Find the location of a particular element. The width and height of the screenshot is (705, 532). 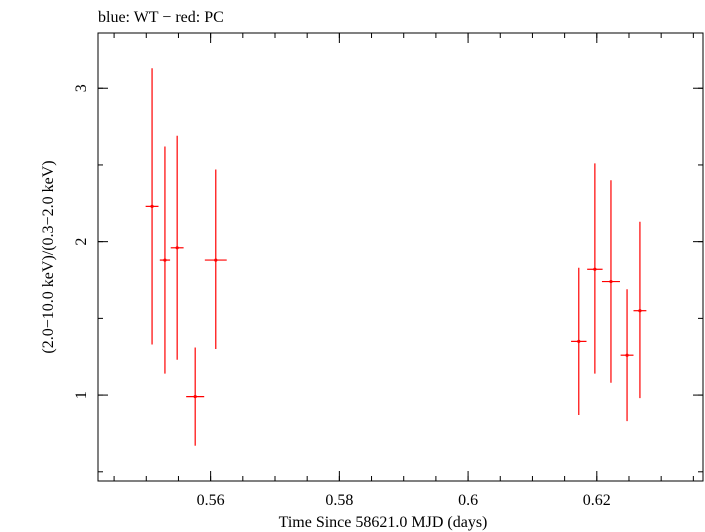

y-tick-label: 2 is located at coordinates (81, 242).